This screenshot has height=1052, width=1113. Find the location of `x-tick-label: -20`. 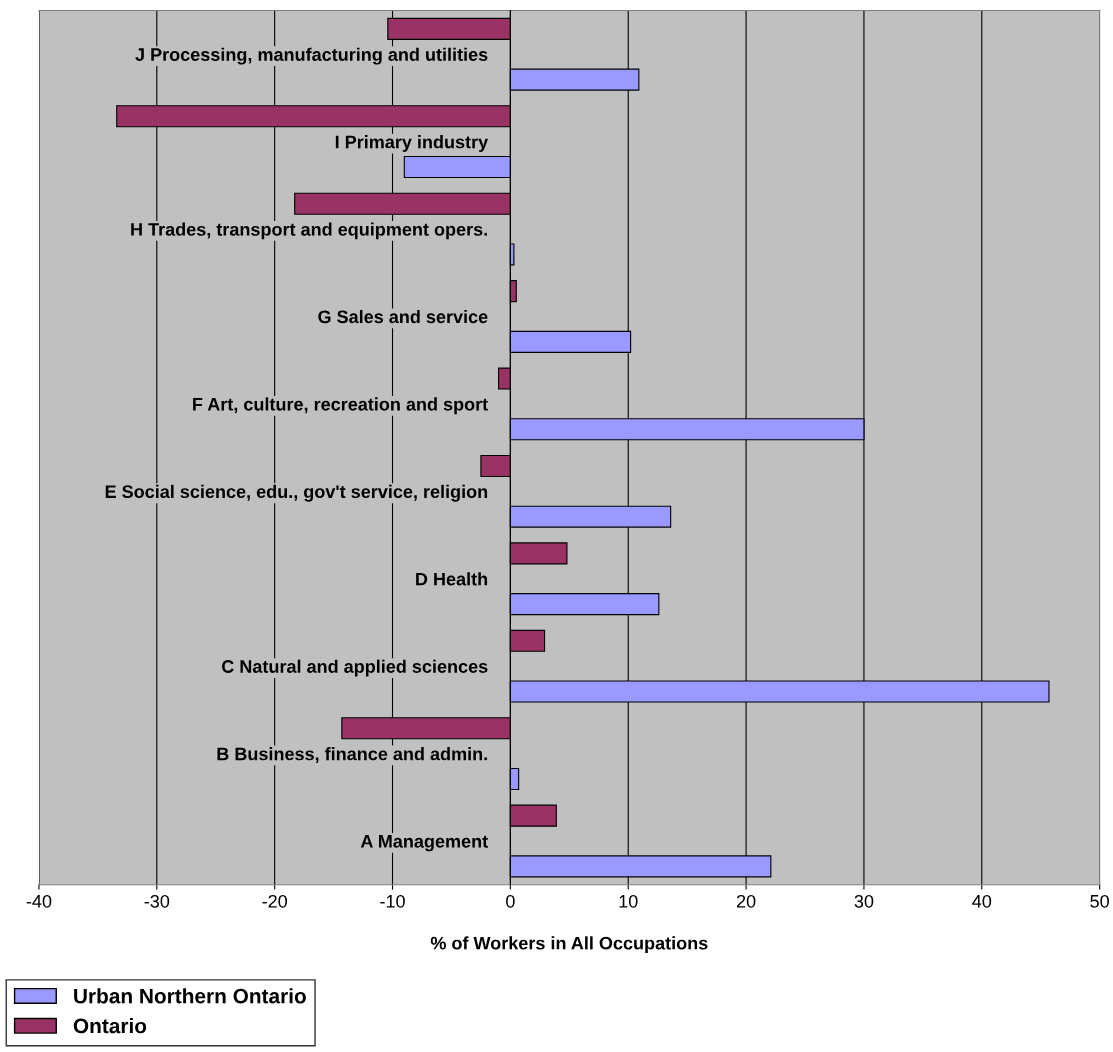

x-tick-label: -20 is located at coordinates (275, 901).